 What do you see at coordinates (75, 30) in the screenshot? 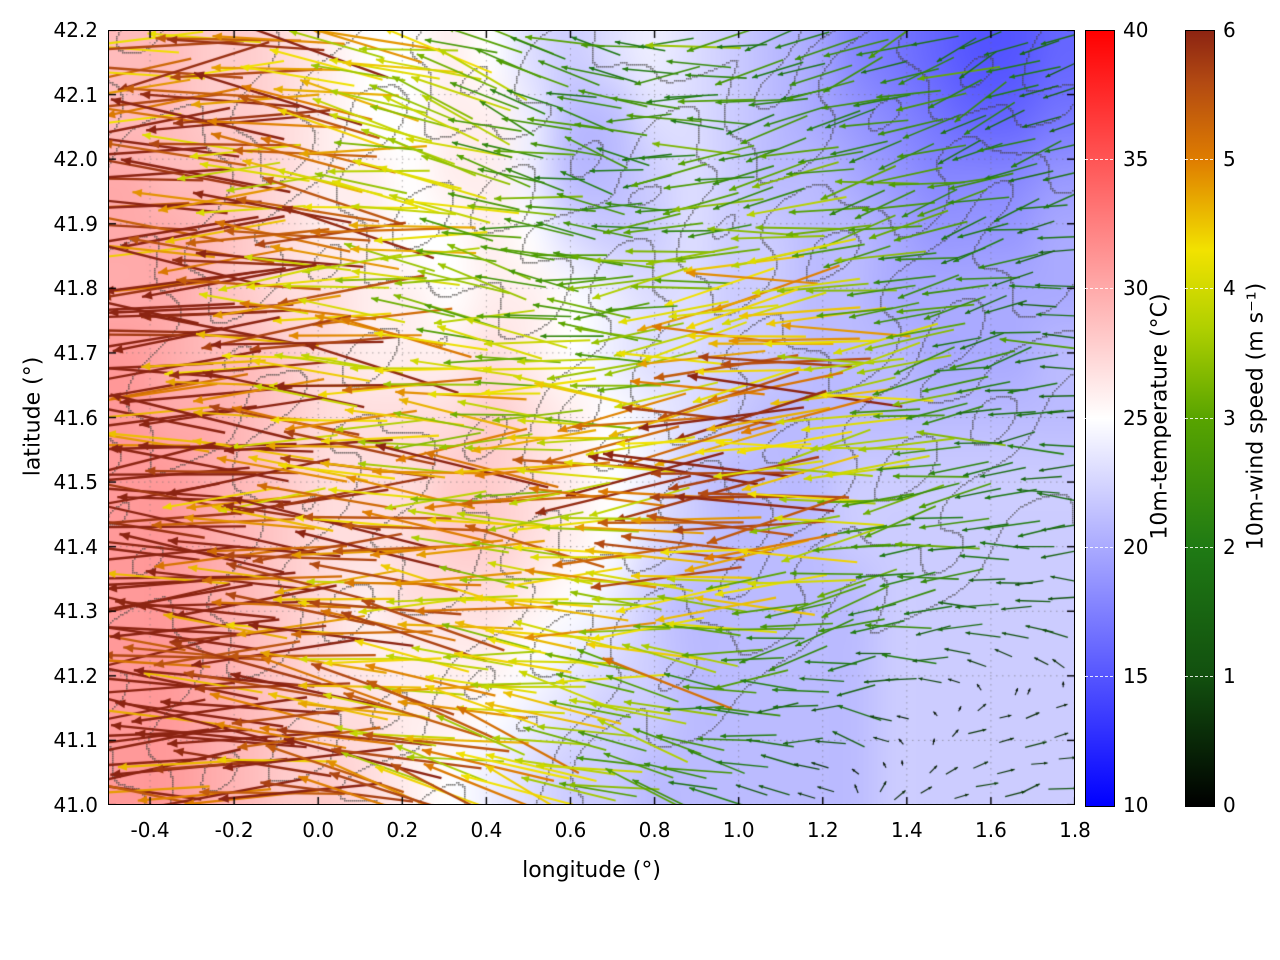
I see `y-tick-label: 42.2` at bounding box center [75, 30].